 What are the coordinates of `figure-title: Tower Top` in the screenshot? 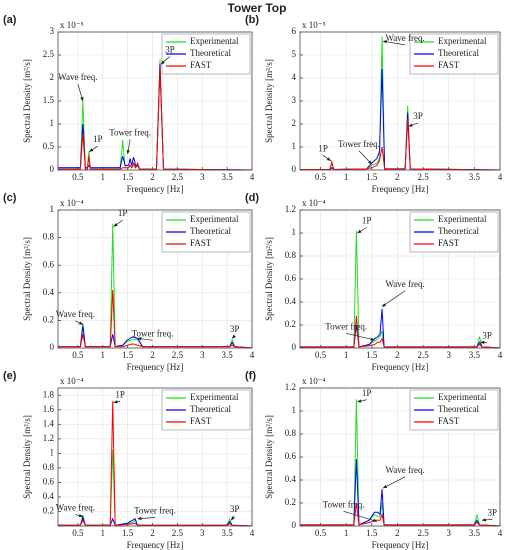 It's located at (257, 8).